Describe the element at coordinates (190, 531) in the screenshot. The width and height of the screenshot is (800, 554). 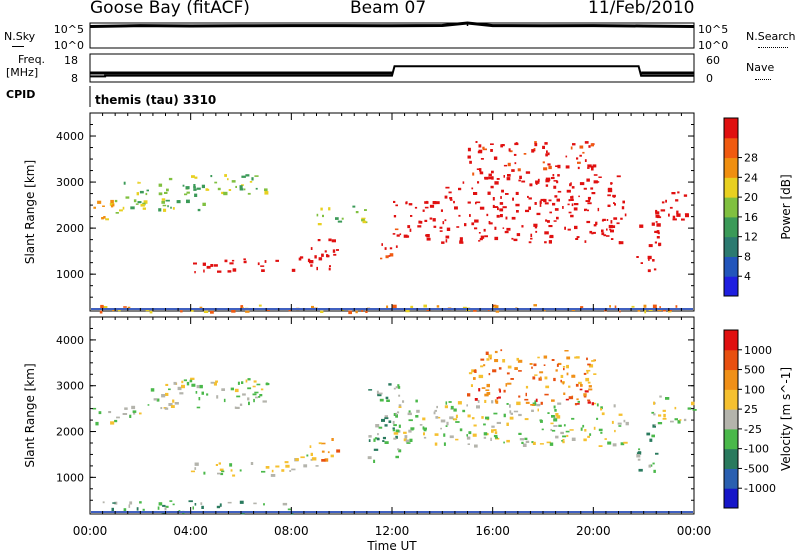
I see `x-tick-label: 04:00` at that location.